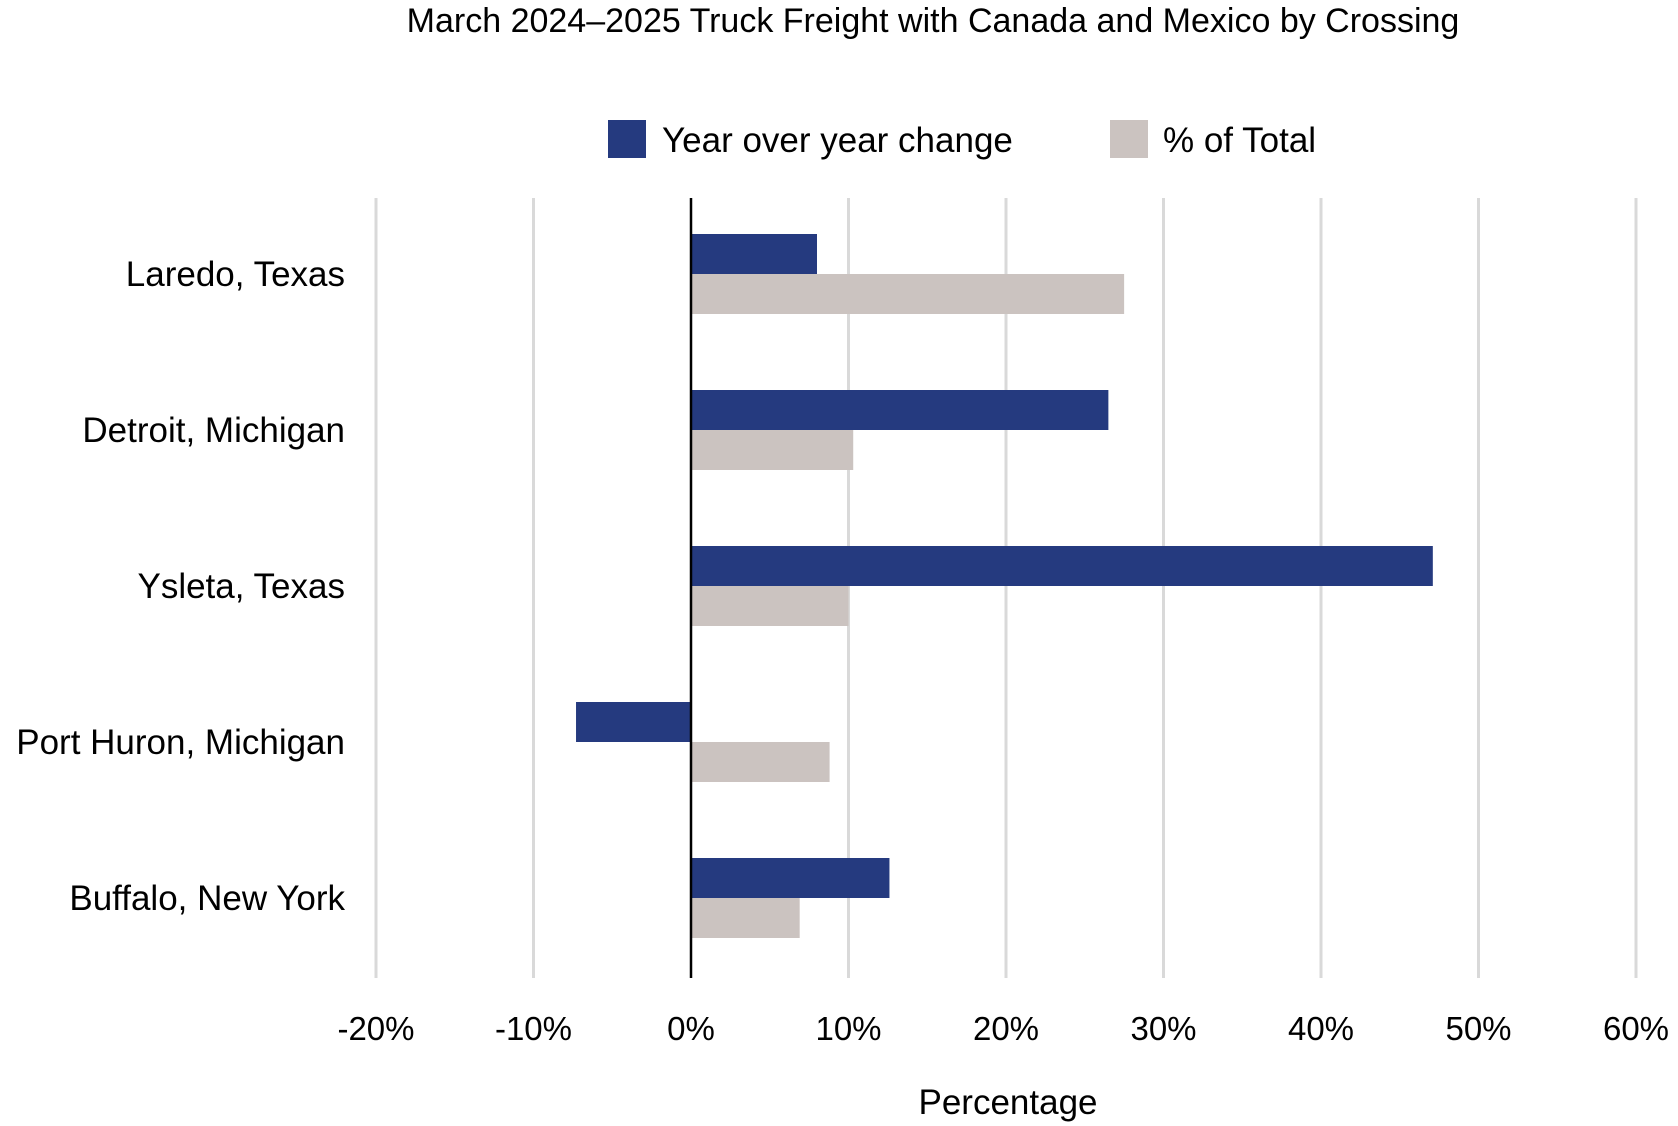 The width and height of the screenshot is (1678, 1126). What do you see at coordinates (207, 898) in the screenshot?
I see `category-label: Buffalo, New York` at bounding box center [207, 898].